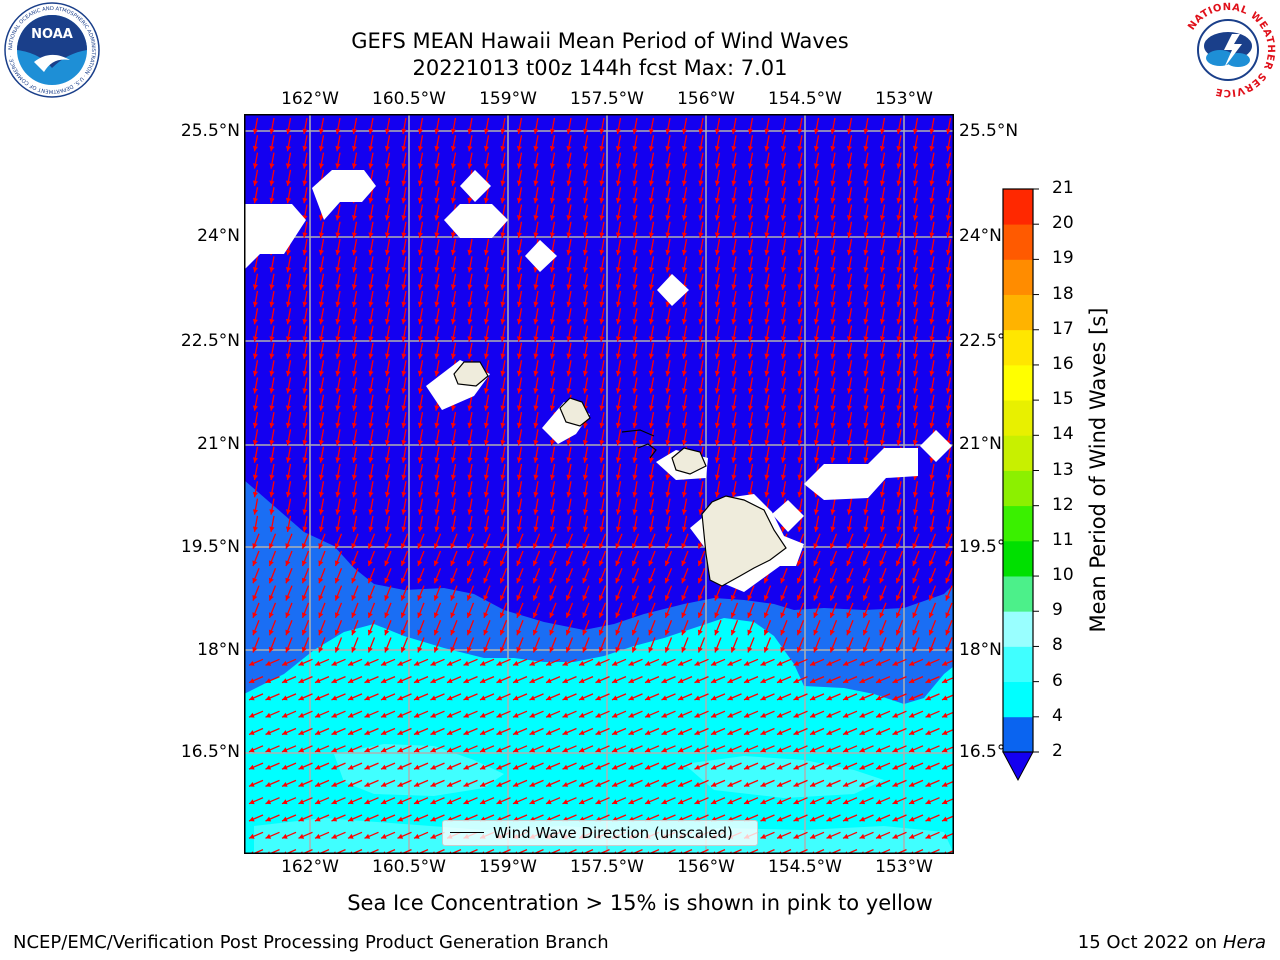 The width and height of the screenshot is (1280, 960). I want to click on colorbar-band, so click(1018, 382).